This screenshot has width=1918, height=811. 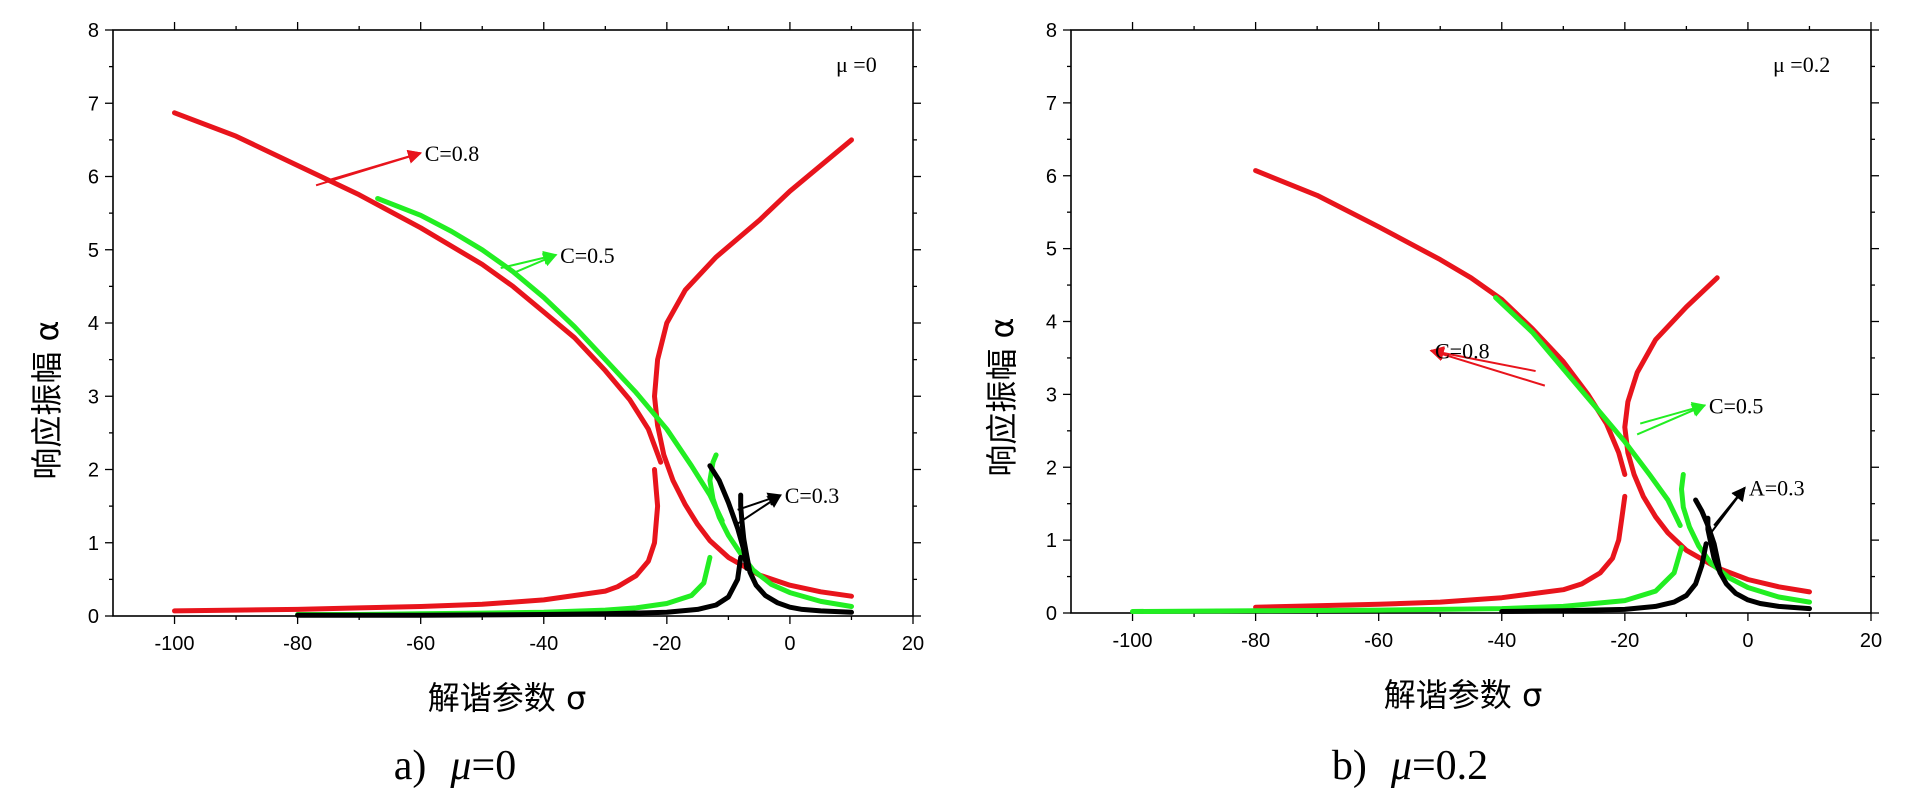 I want to click on caption-letter: b), so click(x=1349, y=766).